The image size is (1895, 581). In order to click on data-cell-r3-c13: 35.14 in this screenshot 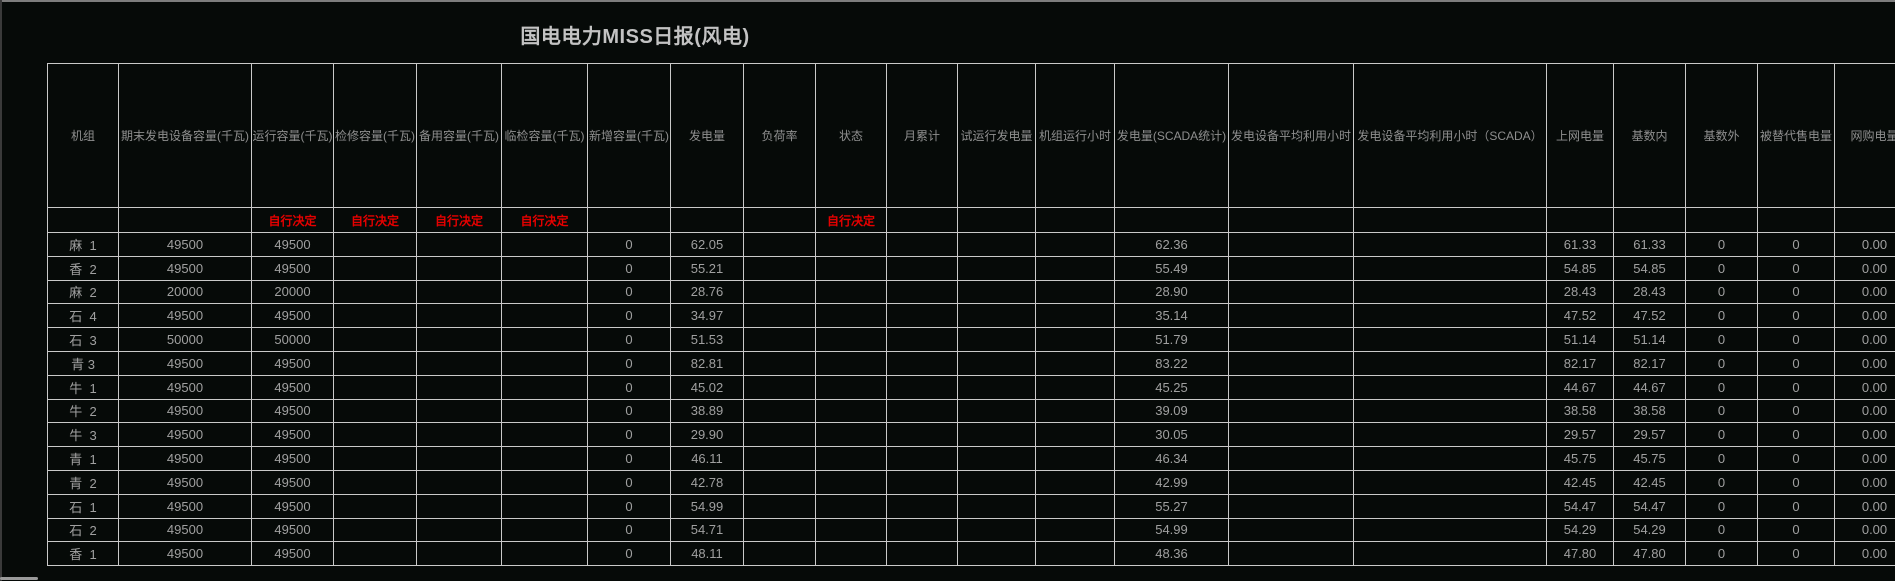, I will do `click(1171, 316)`.